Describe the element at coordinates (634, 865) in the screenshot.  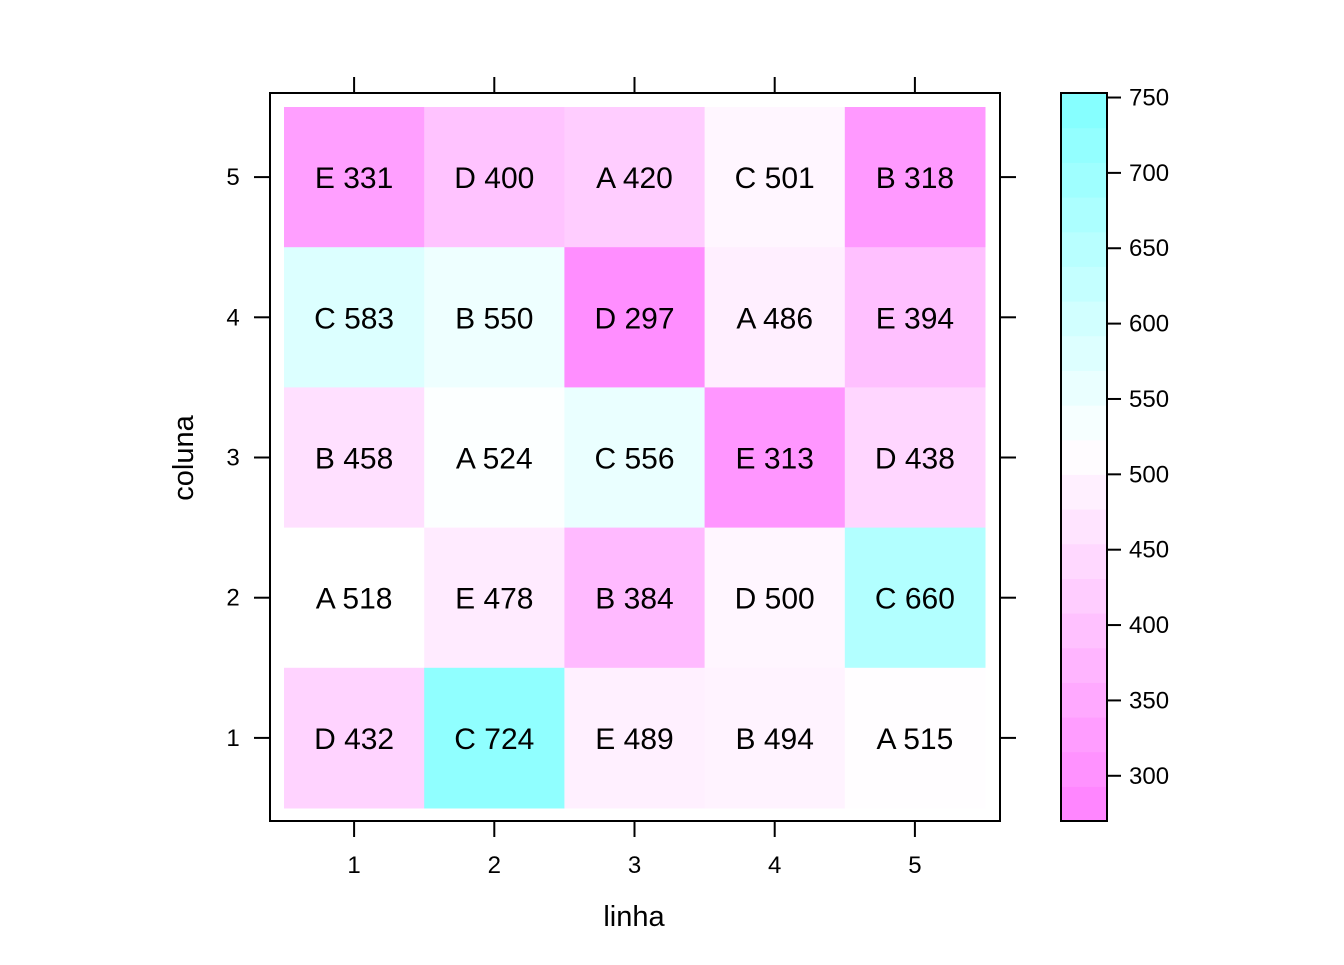
I see `x-tick-label: 3` at that location.